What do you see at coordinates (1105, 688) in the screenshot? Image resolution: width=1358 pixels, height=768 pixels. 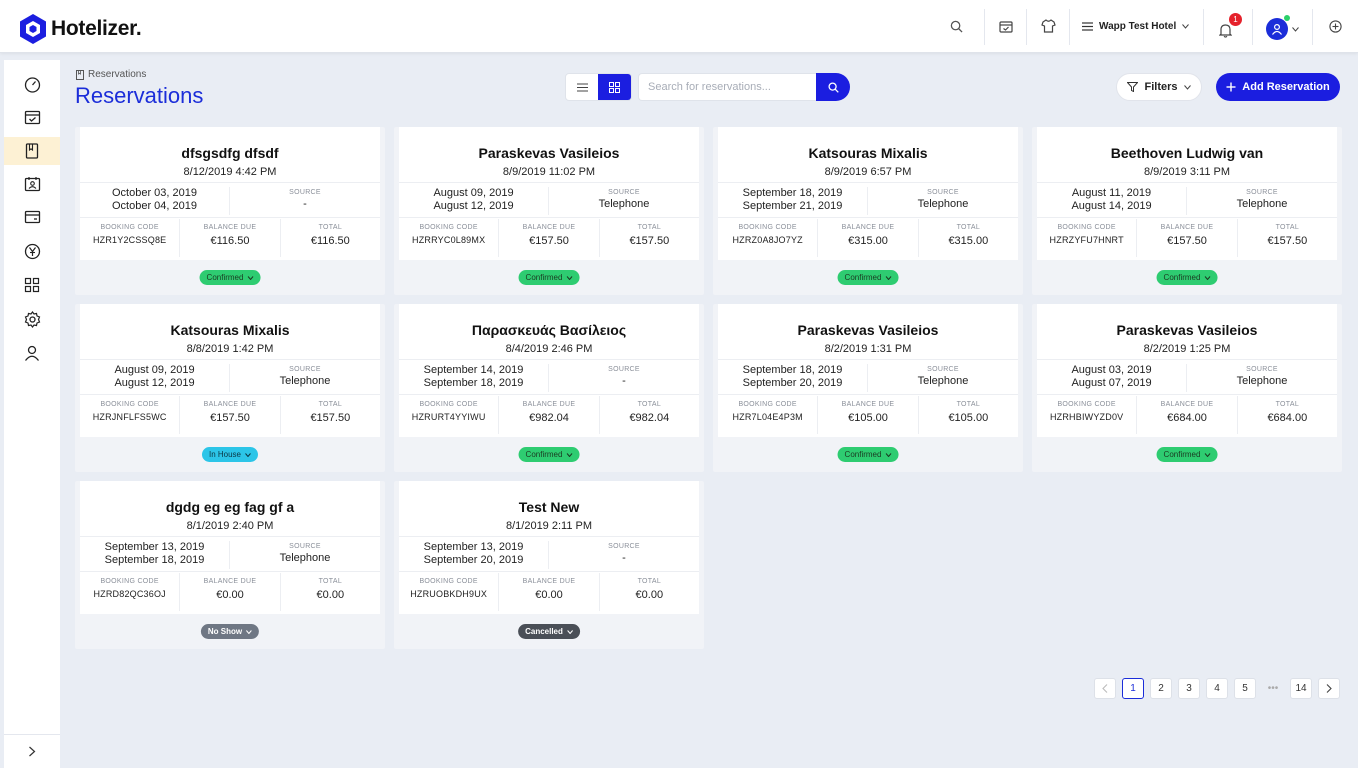 I see `prev-page-button` at bounding box center [1105, 688].